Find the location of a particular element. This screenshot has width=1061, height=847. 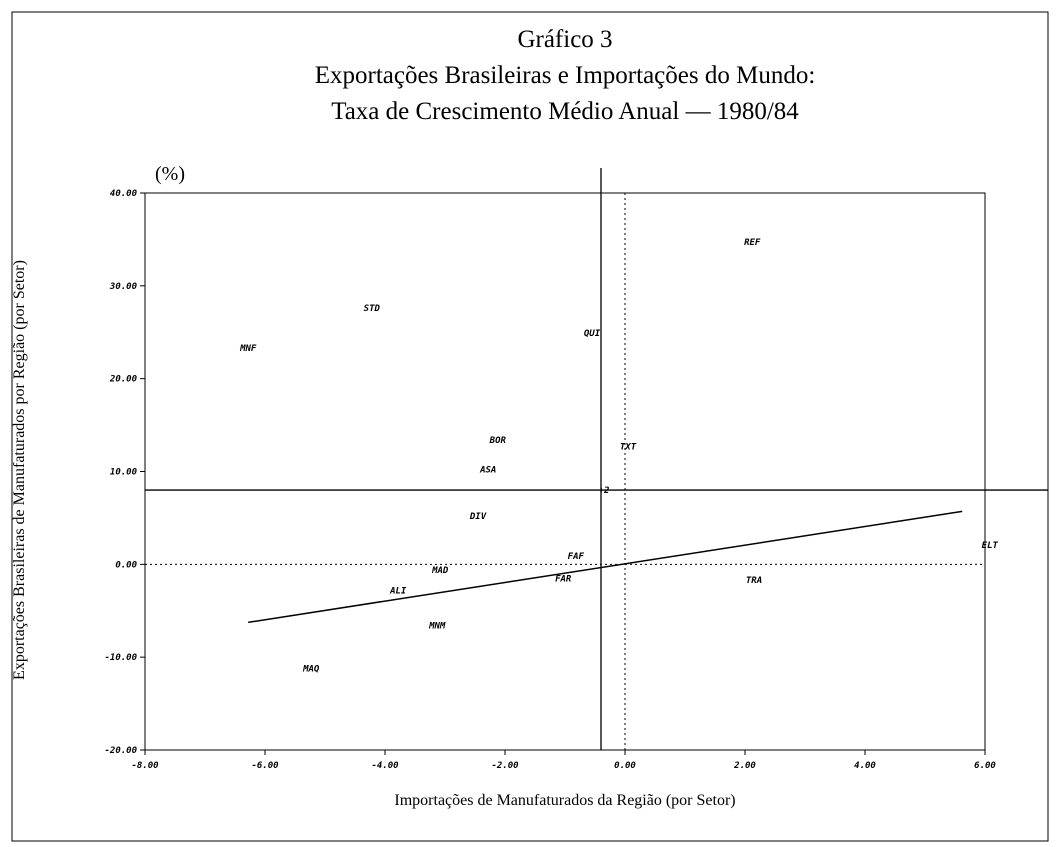

point-label: MAD is located at coordinates (440, 571).